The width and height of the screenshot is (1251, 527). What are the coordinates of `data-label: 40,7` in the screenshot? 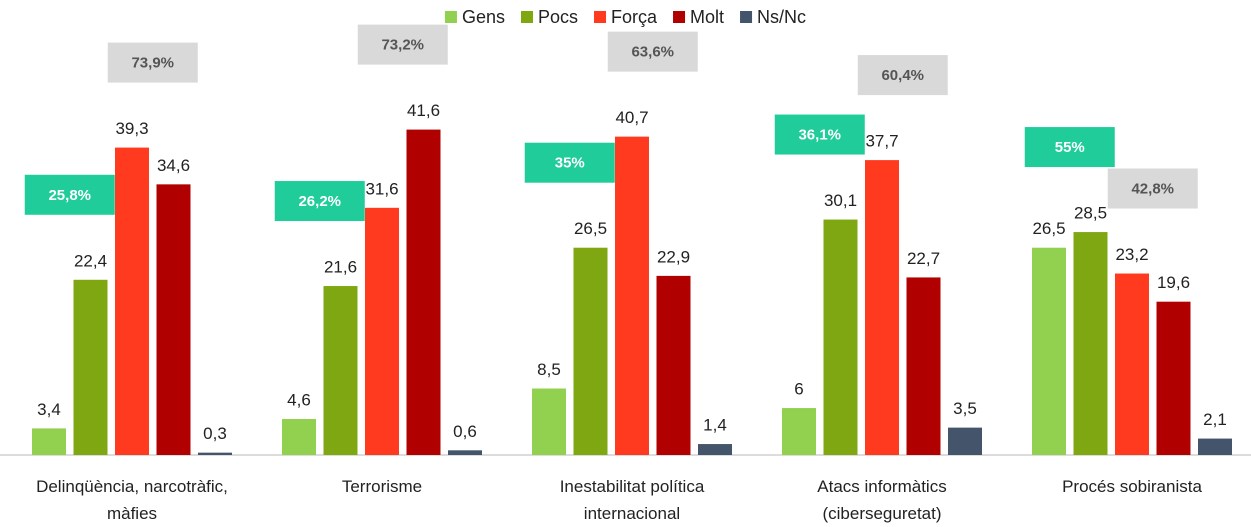 It's located at (631, 117).